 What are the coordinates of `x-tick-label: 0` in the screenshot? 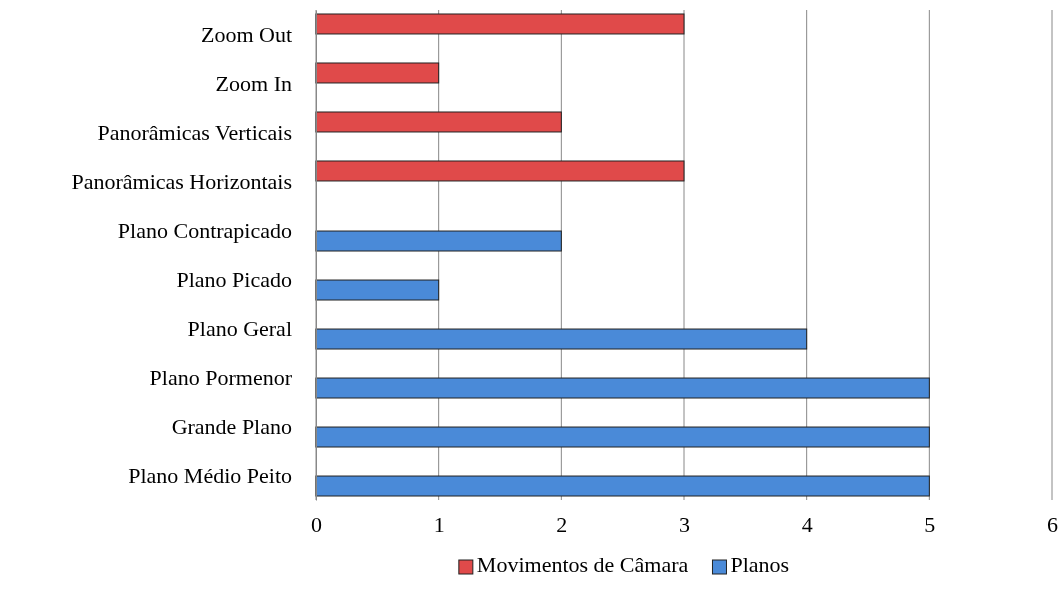 It's located at (316, 524).